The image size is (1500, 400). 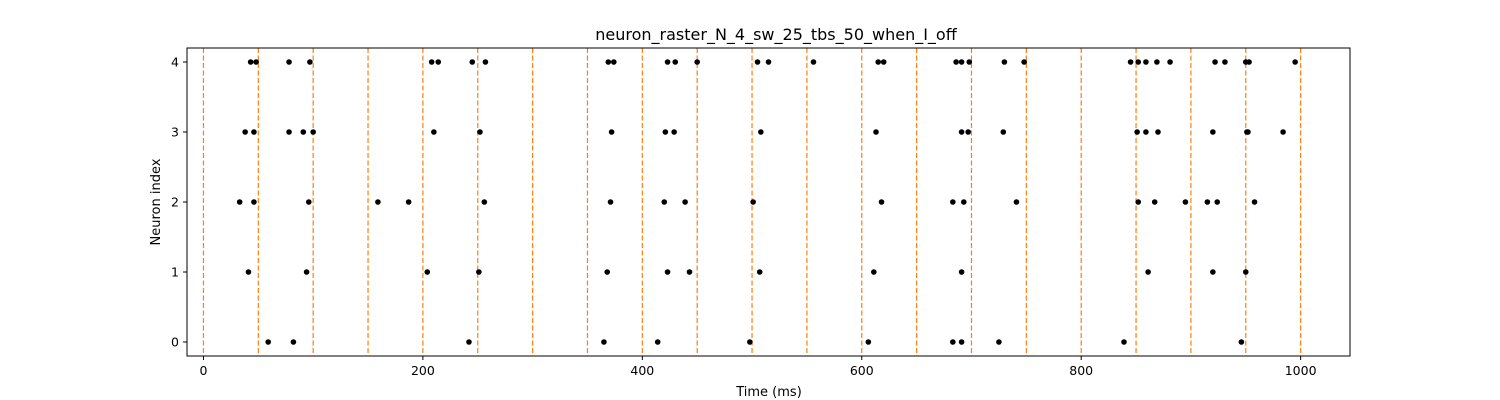 I want to click on x-tick-label: 400, so click(x=642, y=370).